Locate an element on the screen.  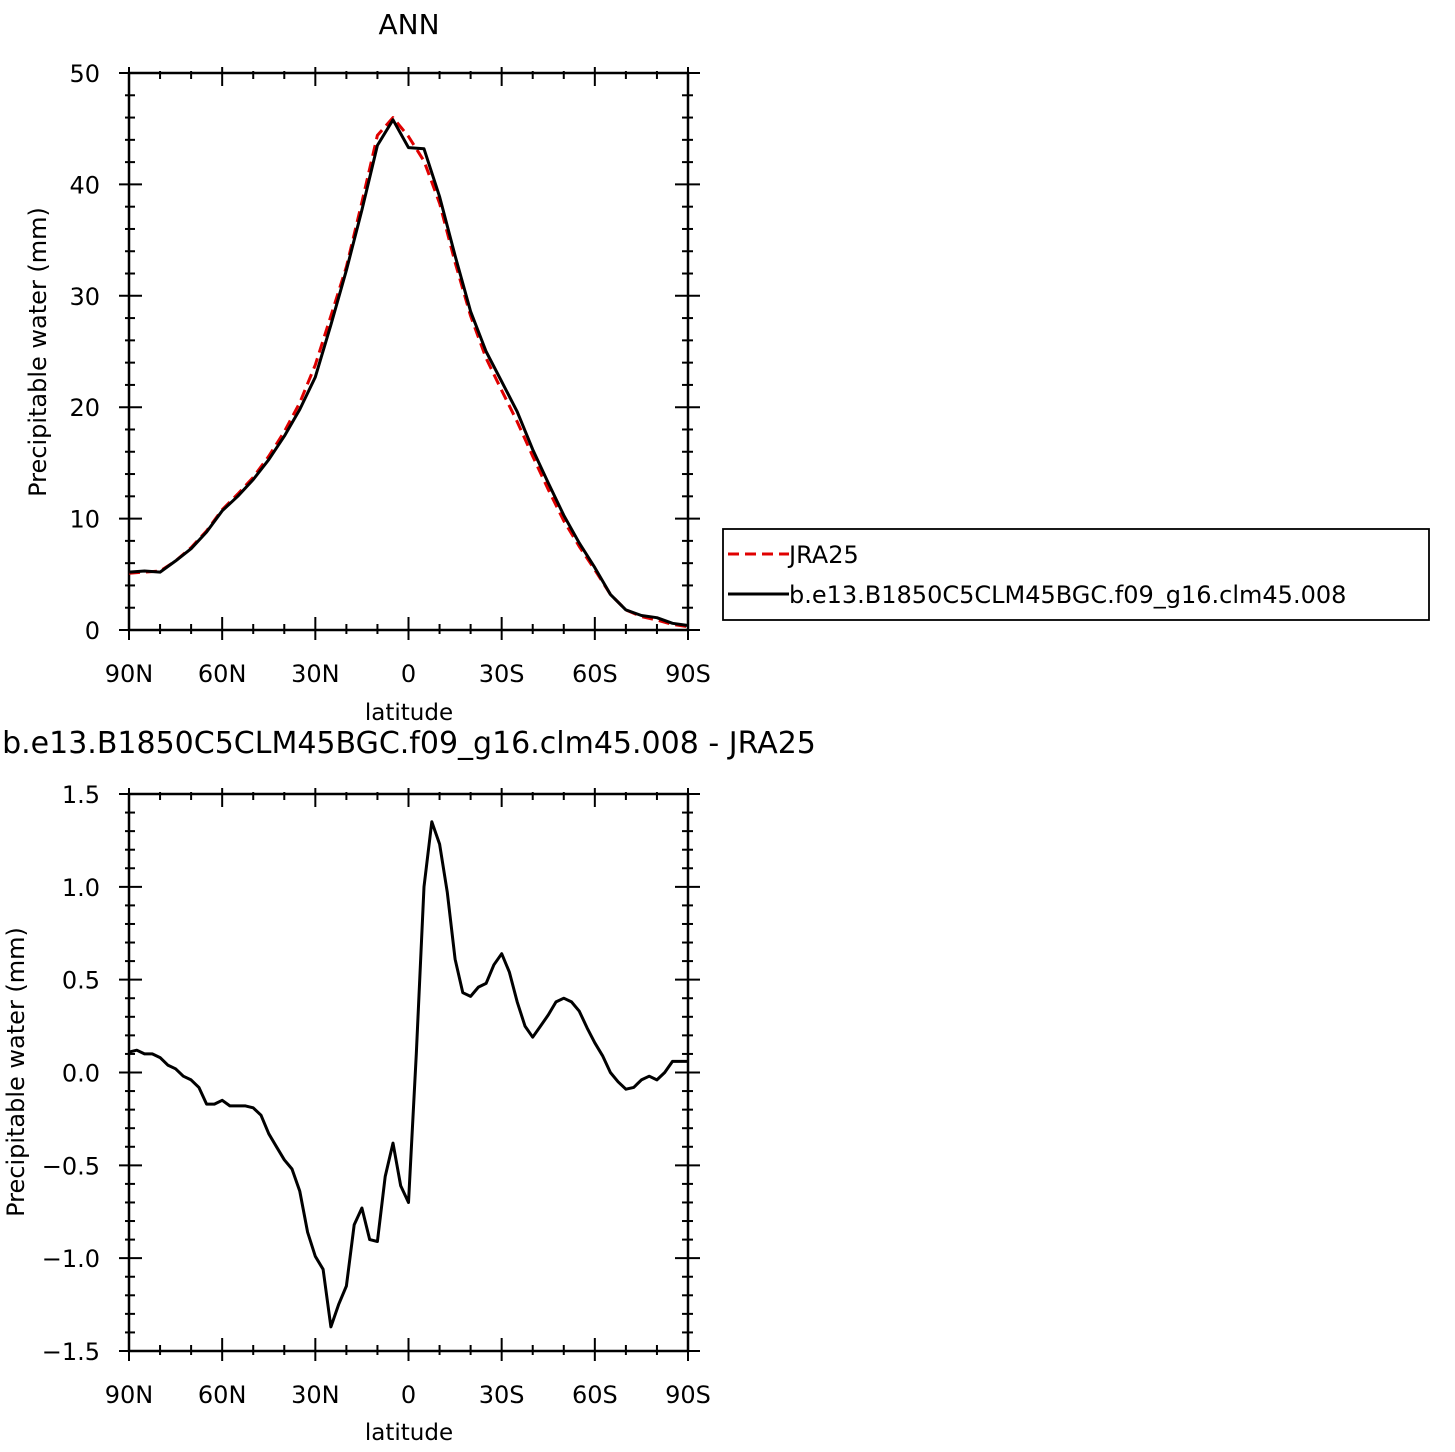
y-tick-label: 0 is located at coordinates (92, 631).